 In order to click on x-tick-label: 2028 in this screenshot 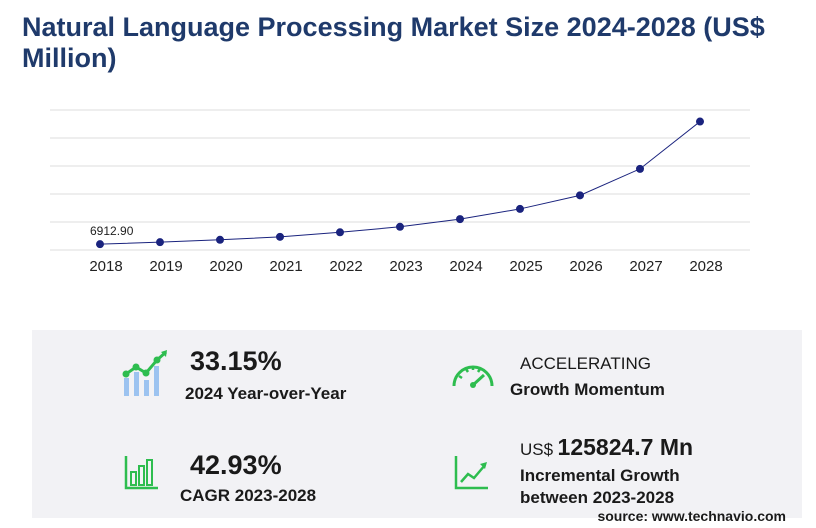, I will do `click(705, 266)`.